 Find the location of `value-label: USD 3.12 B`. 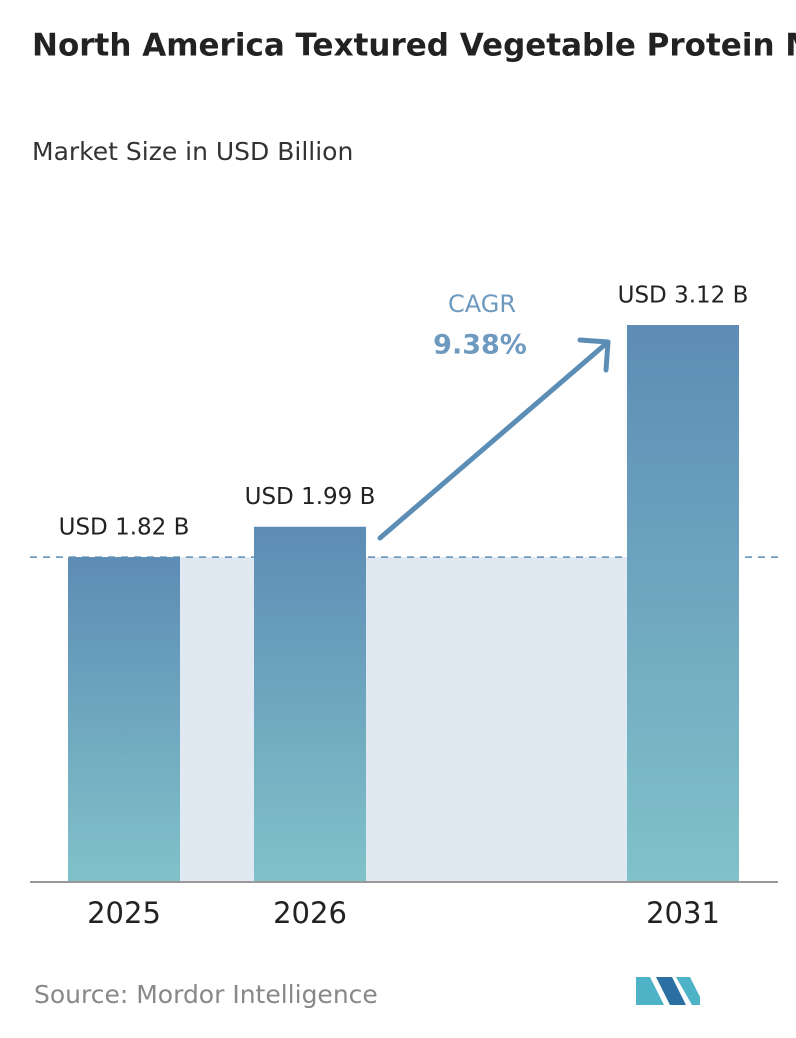

value-label: USD 3.12 B is located at coordinates (683, 296).